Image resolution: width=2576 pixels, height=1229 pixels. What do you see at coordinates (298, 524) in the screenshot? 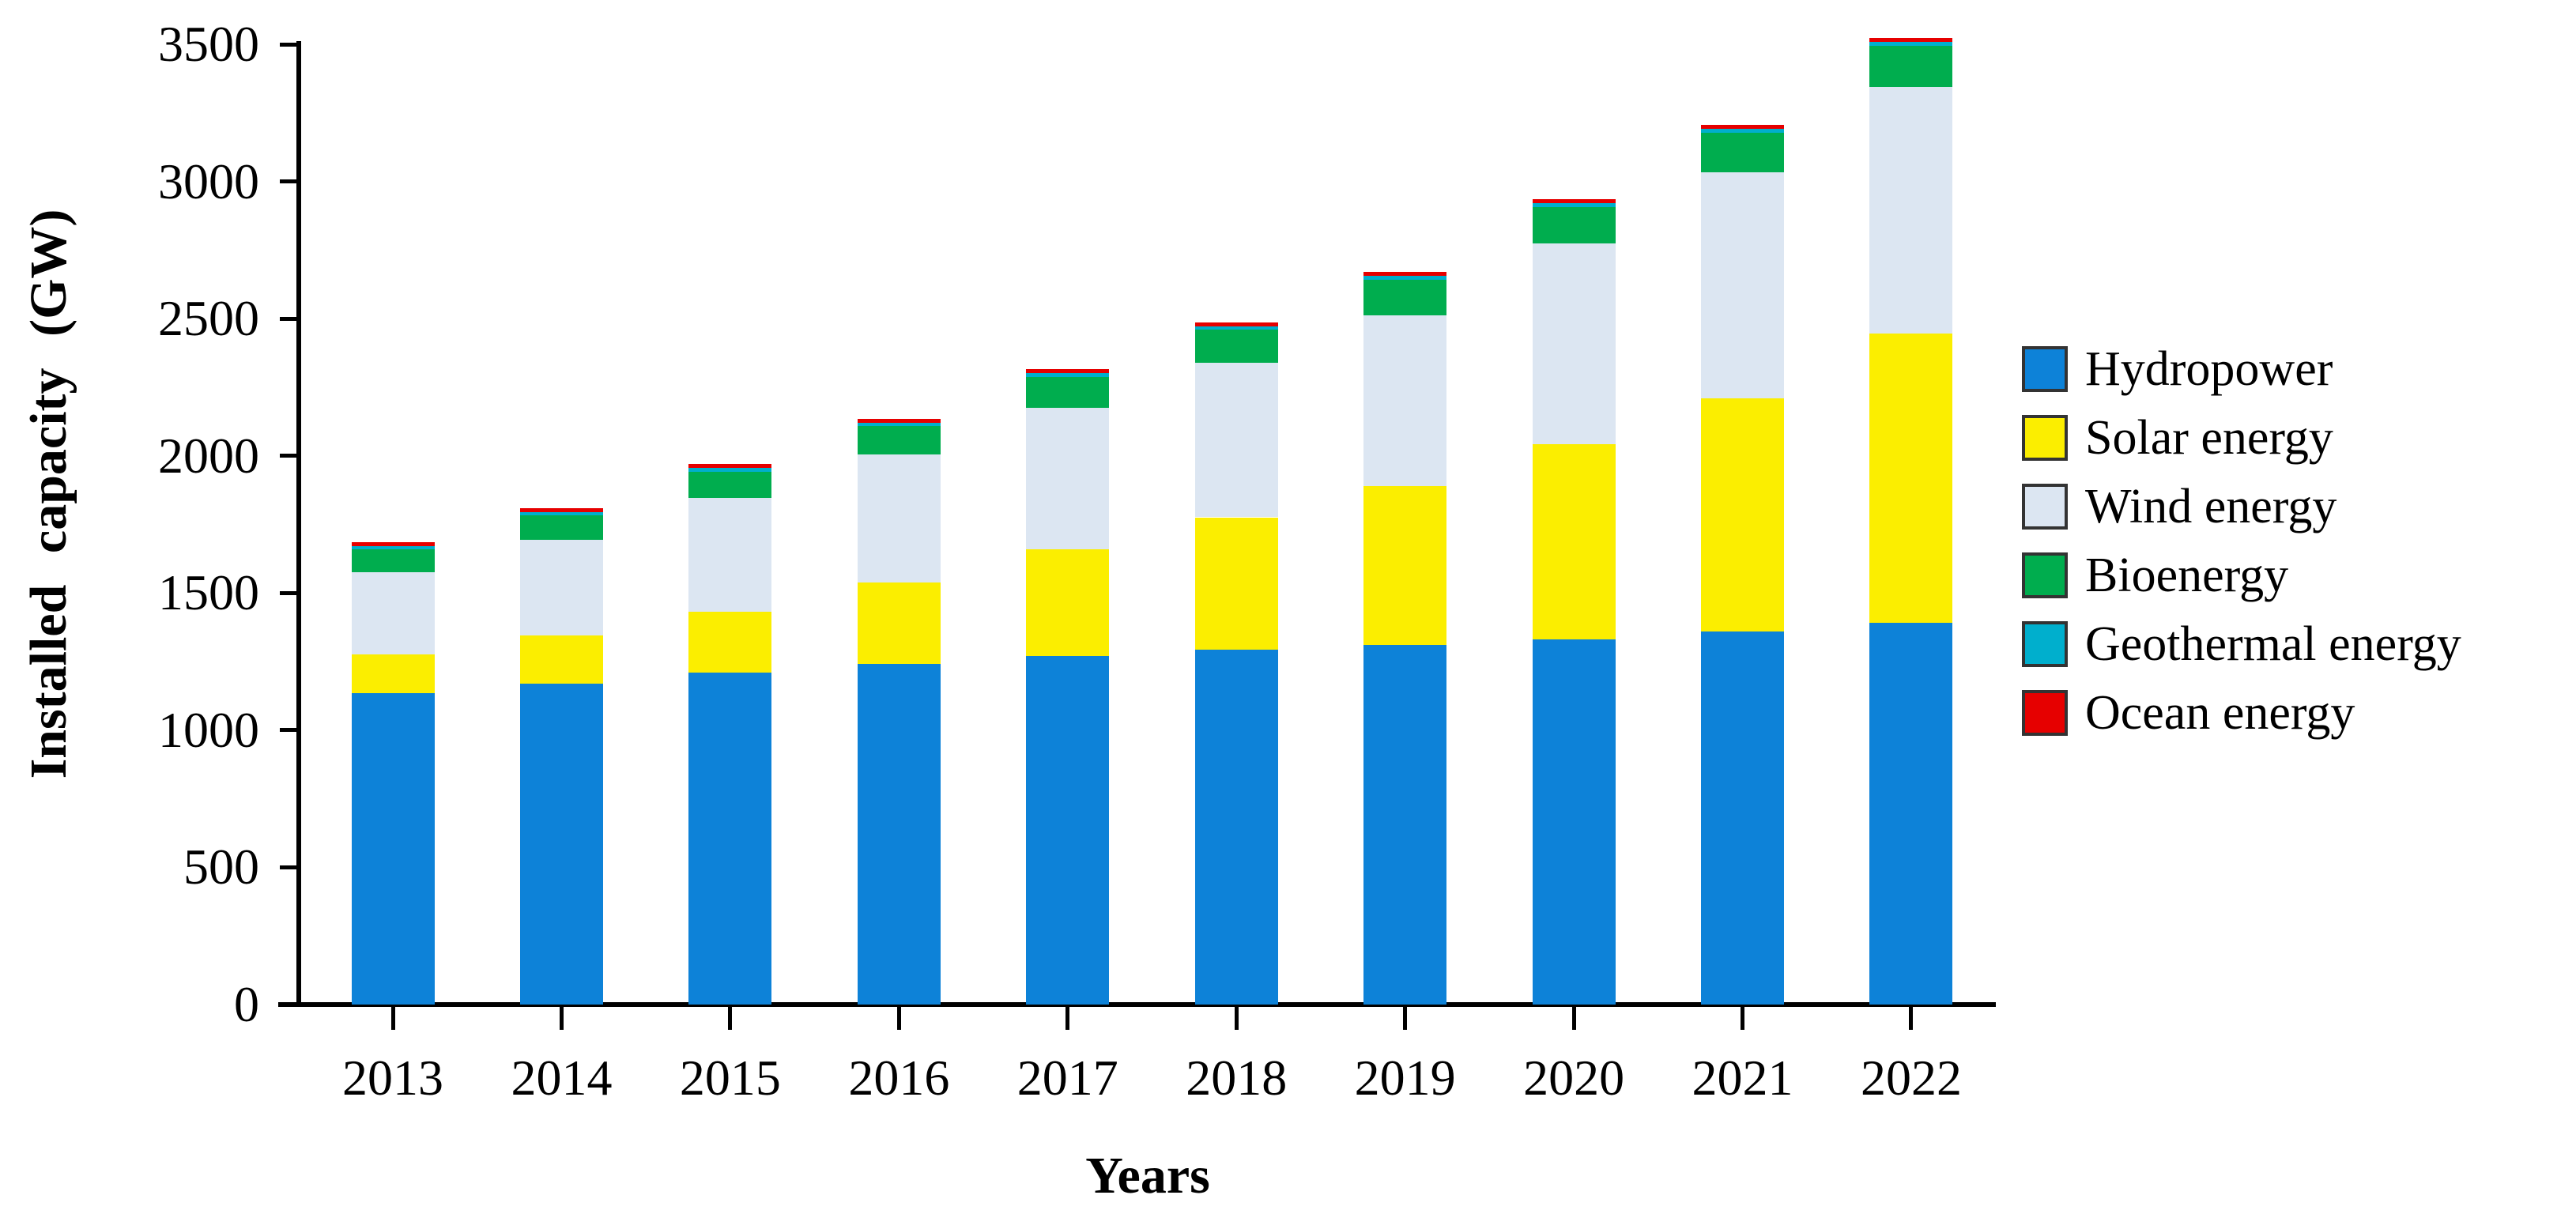
I see `y-axis-line` at bounding box center [298, 524].